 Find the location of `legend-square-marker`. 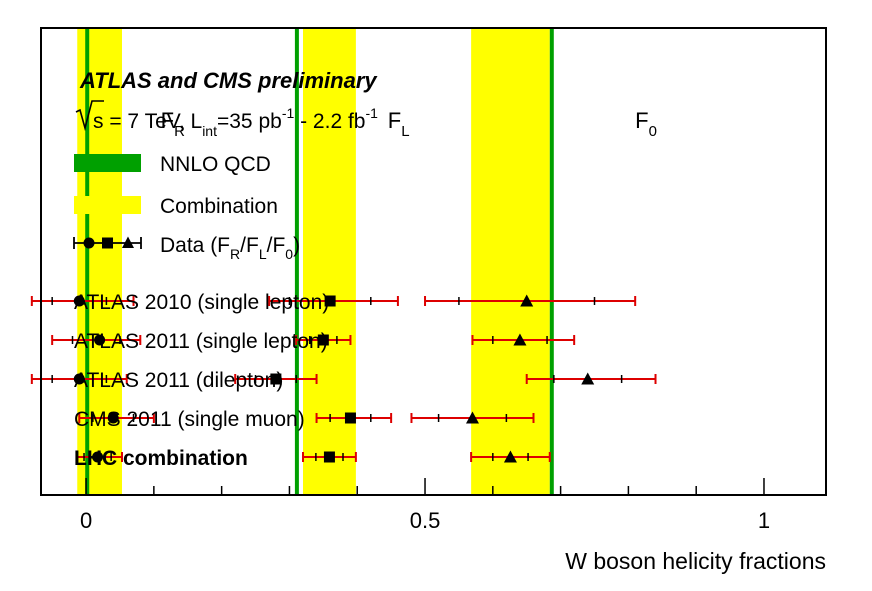

legend-square-marker is located at coordinates (107, 243).